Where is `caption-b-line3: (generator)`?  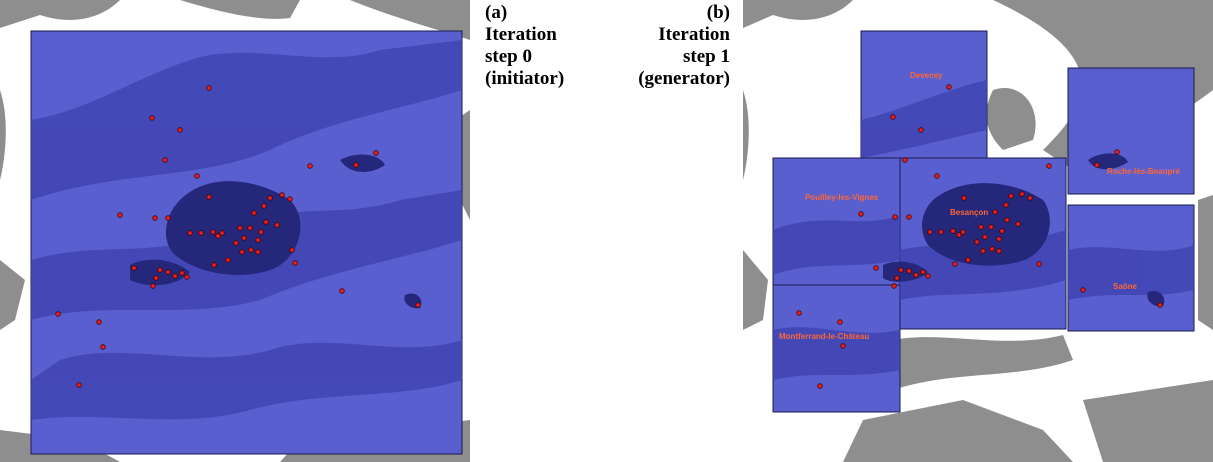 caption-b-line3: (generator) is located at coordinates (684, 78).